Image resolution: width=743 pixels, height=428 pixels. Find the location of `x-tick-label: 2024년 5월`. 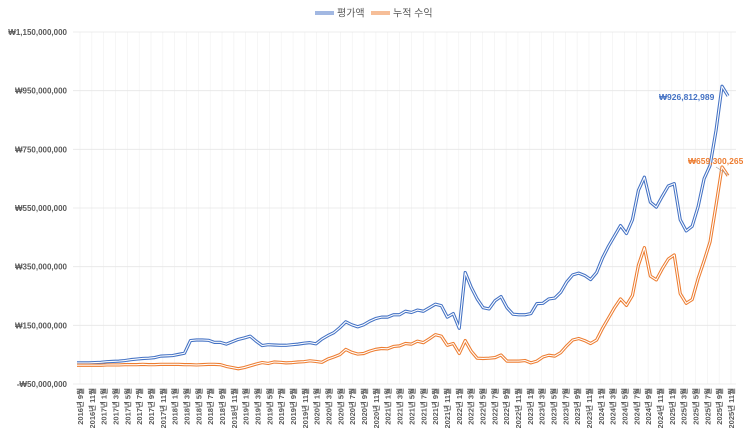

x-tick-label: 2024년 5월 is located at coordinates (624, 406).